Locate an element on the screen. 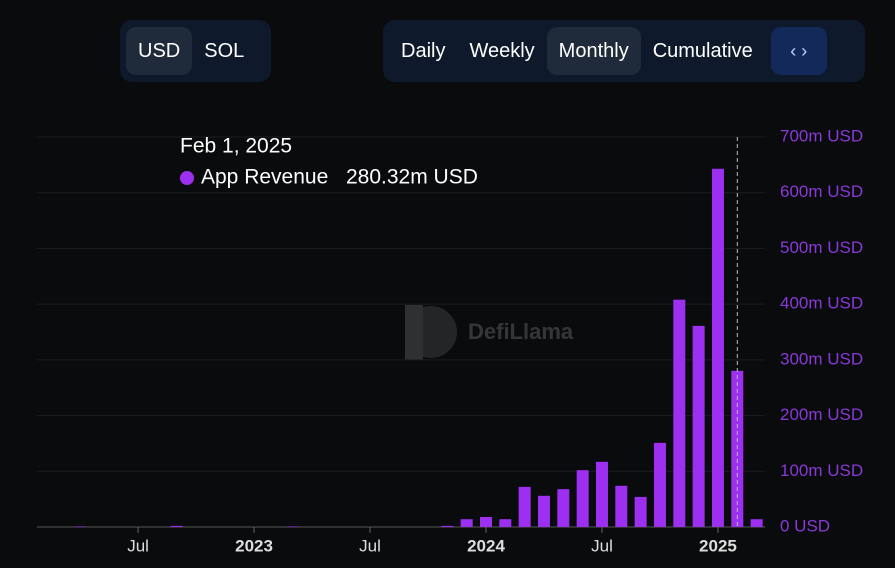 The image size is (895, 568). embed-button: ‹ › is located at coordinates (798, 51).